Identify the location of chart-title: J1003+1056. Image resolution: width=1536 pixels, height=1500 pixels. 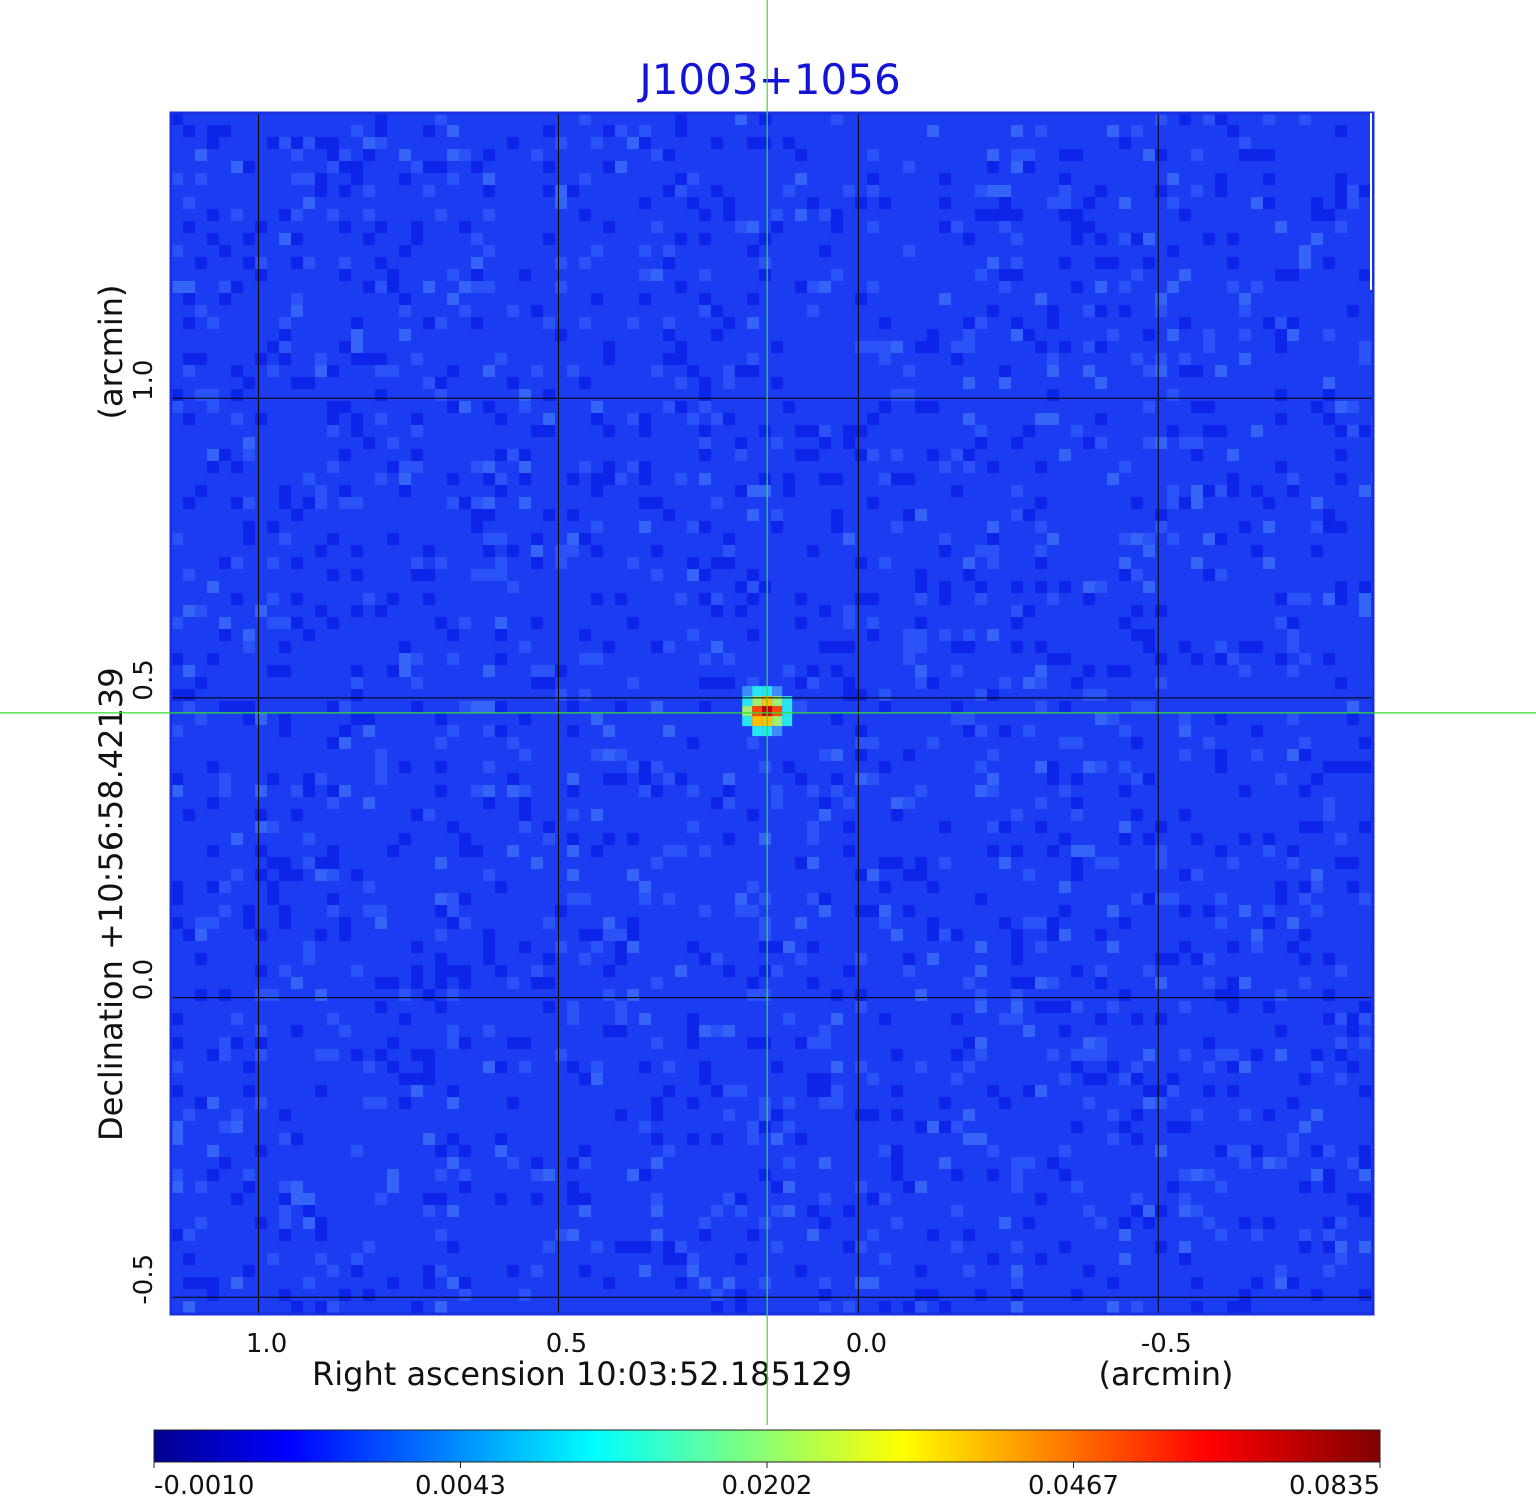
(768, 79).